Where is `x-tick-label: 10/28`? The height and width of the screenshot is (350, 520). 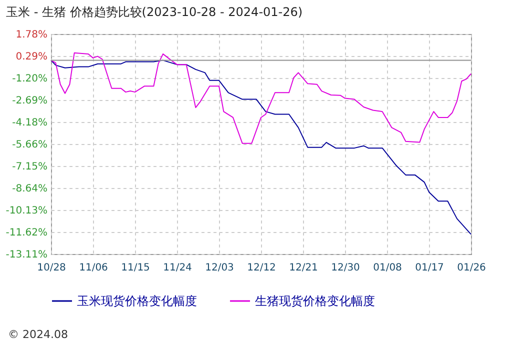
x-tick-label: 10/28 is located at coordinates (51, 268).